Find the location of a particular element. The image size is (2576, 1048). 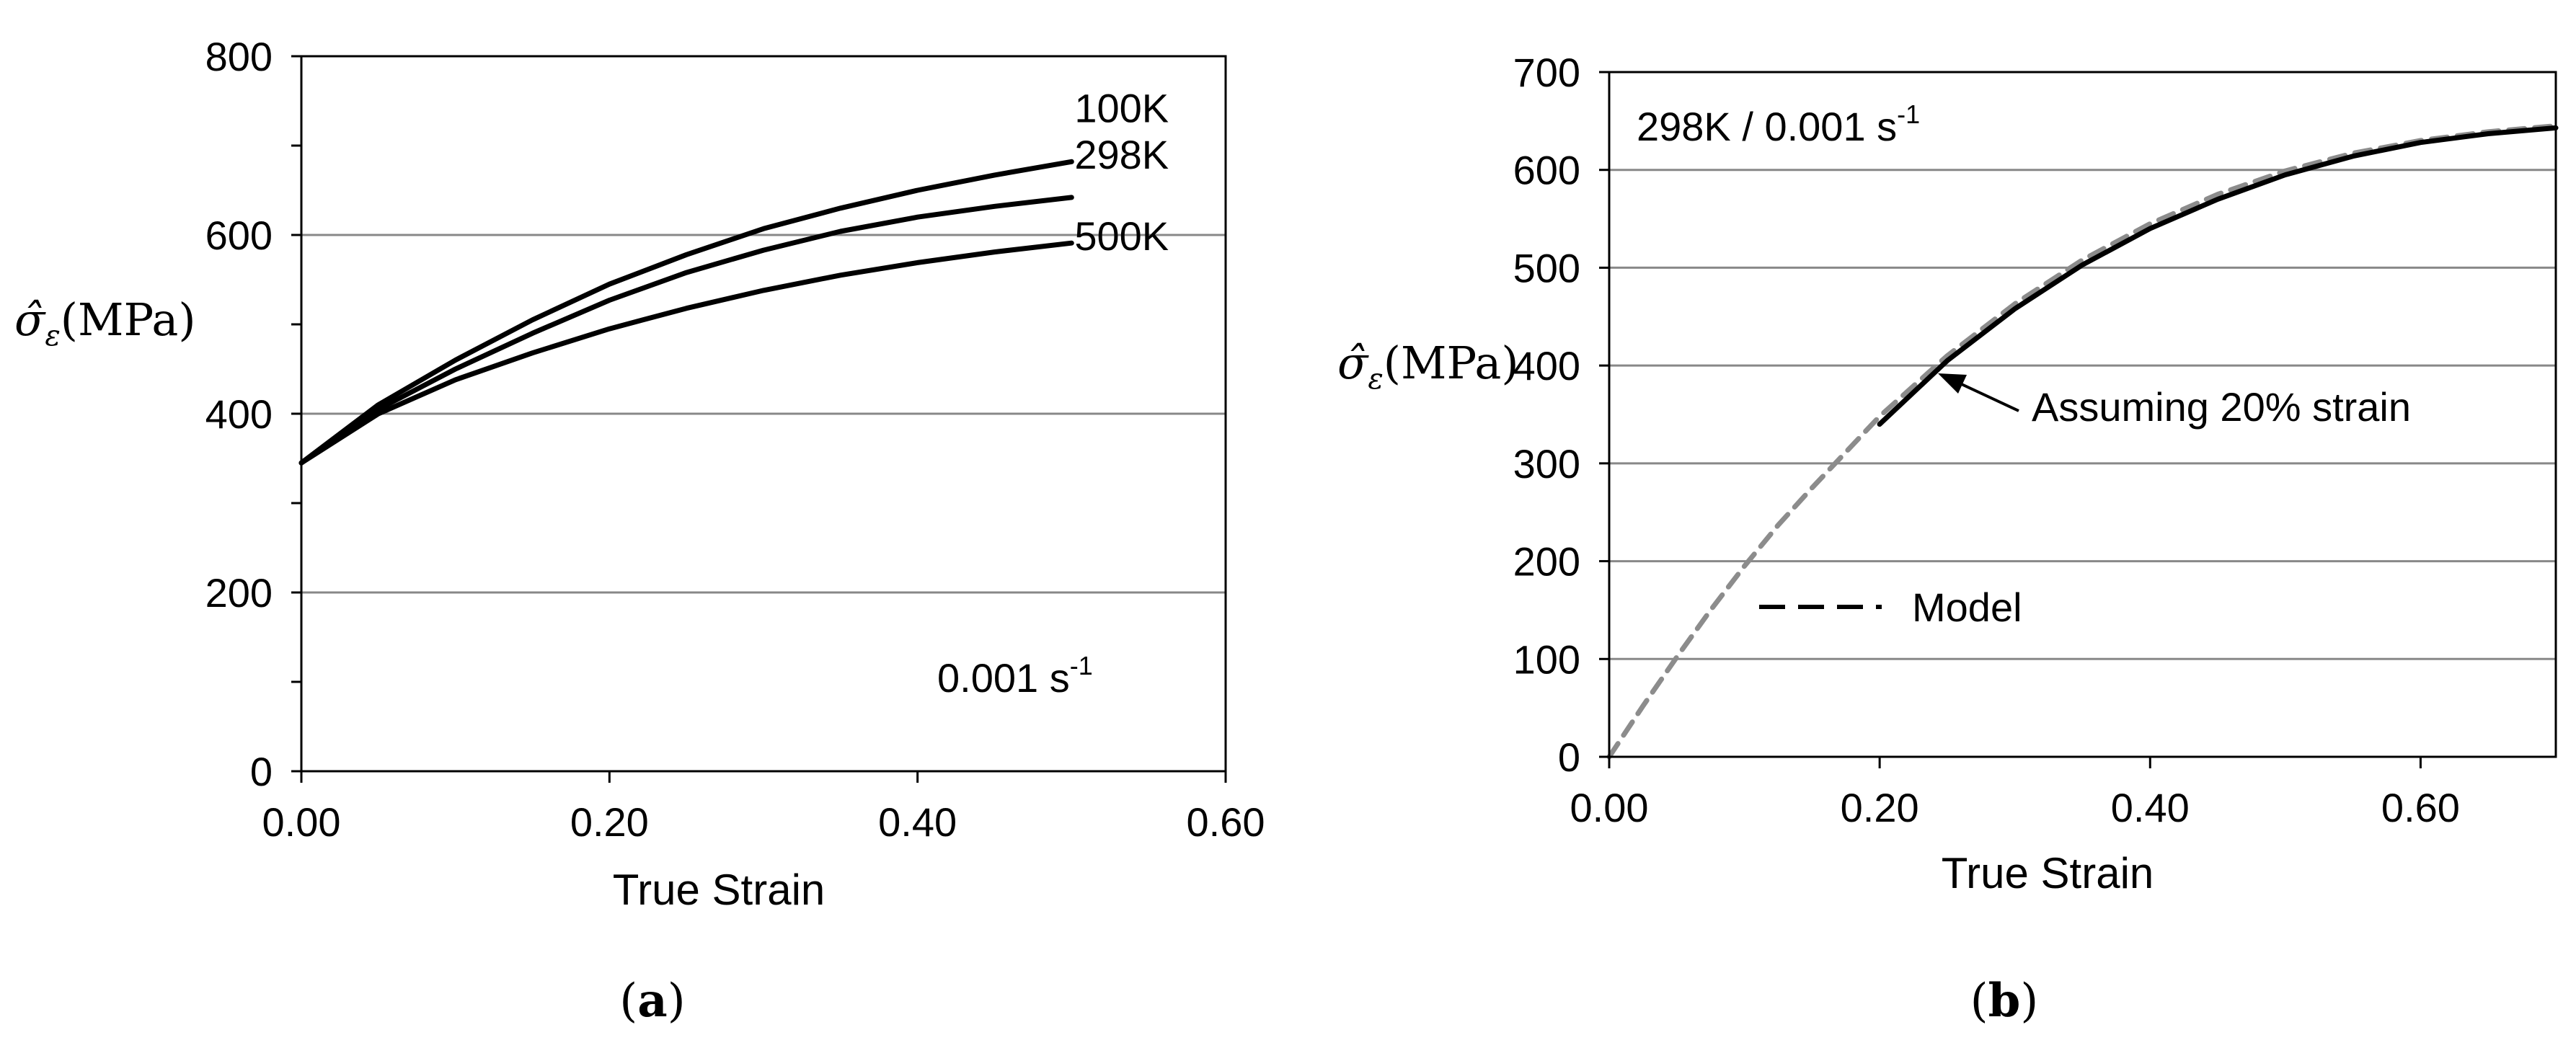

series-label: 298K is located at coordinates (1121, 154).